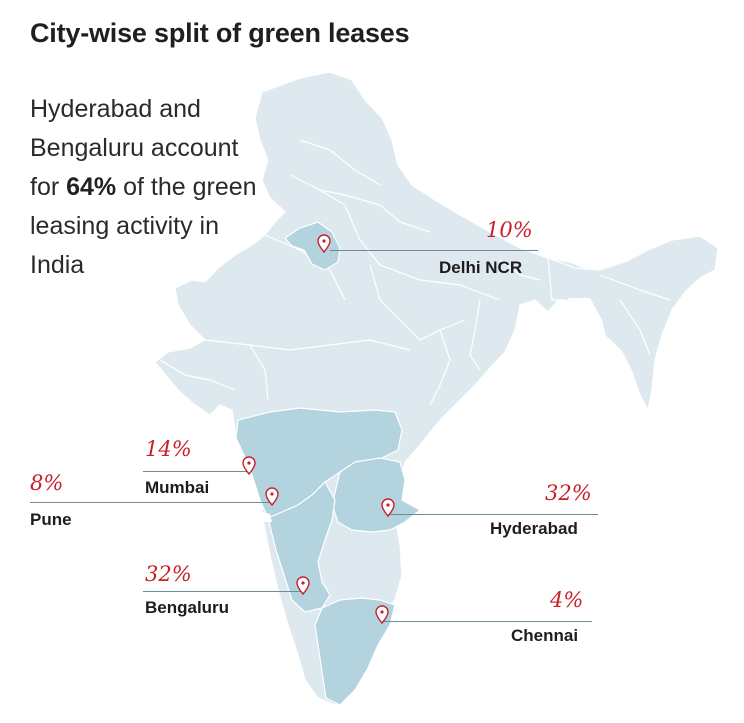 The height and width of the screenshot is (723, 744). I want to click on city-delhi: Delhi NCR, so click(481, 267).